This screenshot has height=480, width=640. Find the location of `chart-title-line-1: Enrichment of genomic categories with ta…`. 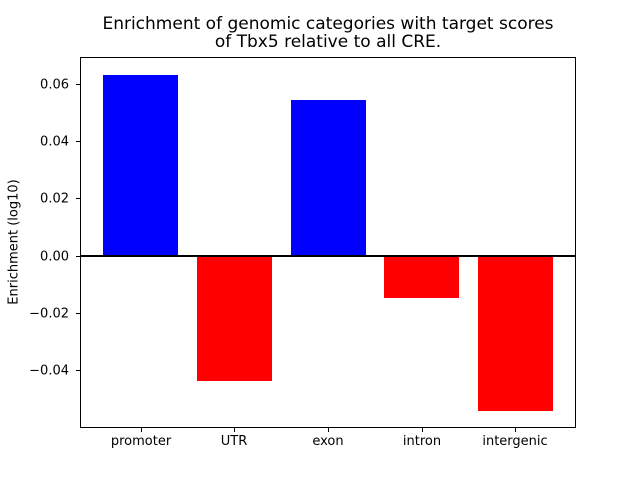

chart-title-line-1: Enrichment of genomic categories with ta… is located at coordinates (328, 24).